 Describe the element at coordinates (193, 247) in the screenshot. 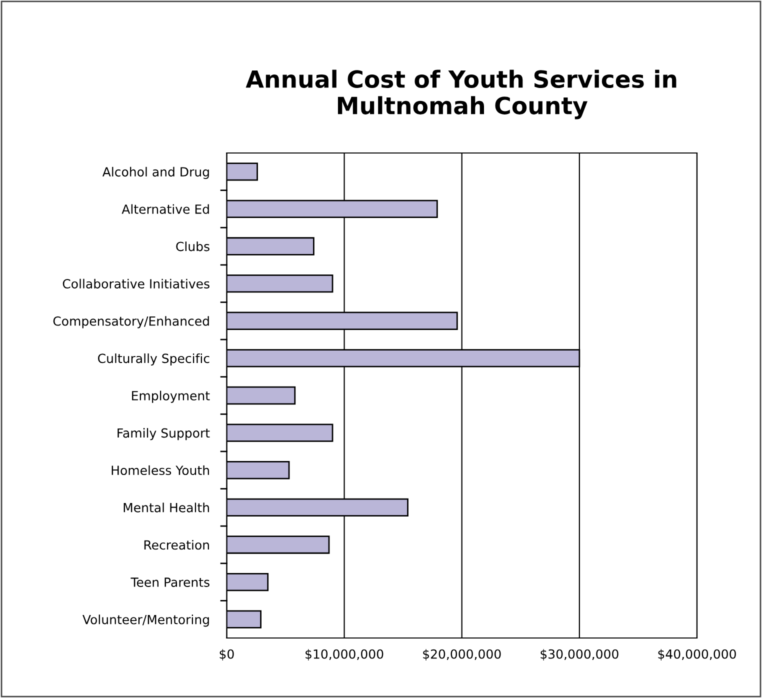

I see `y-tick-label: Clubs` at that location.